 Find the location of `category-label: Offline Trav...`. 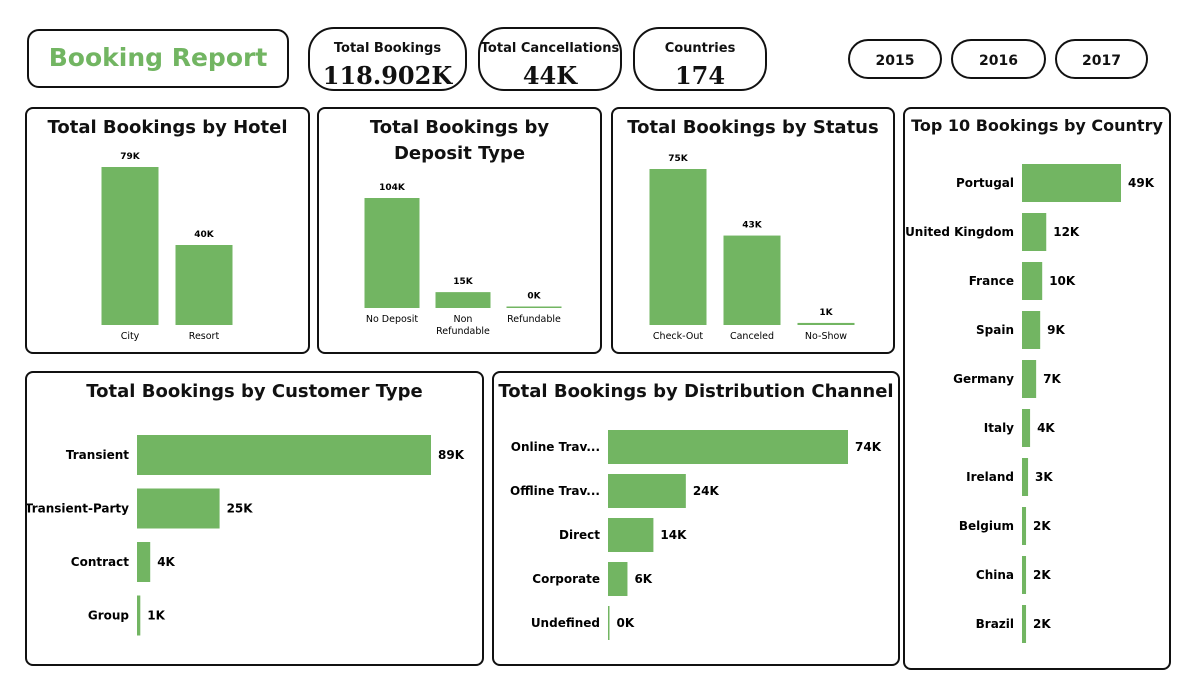

category-label: Offline Trav... is located at coordinates (555, 491).